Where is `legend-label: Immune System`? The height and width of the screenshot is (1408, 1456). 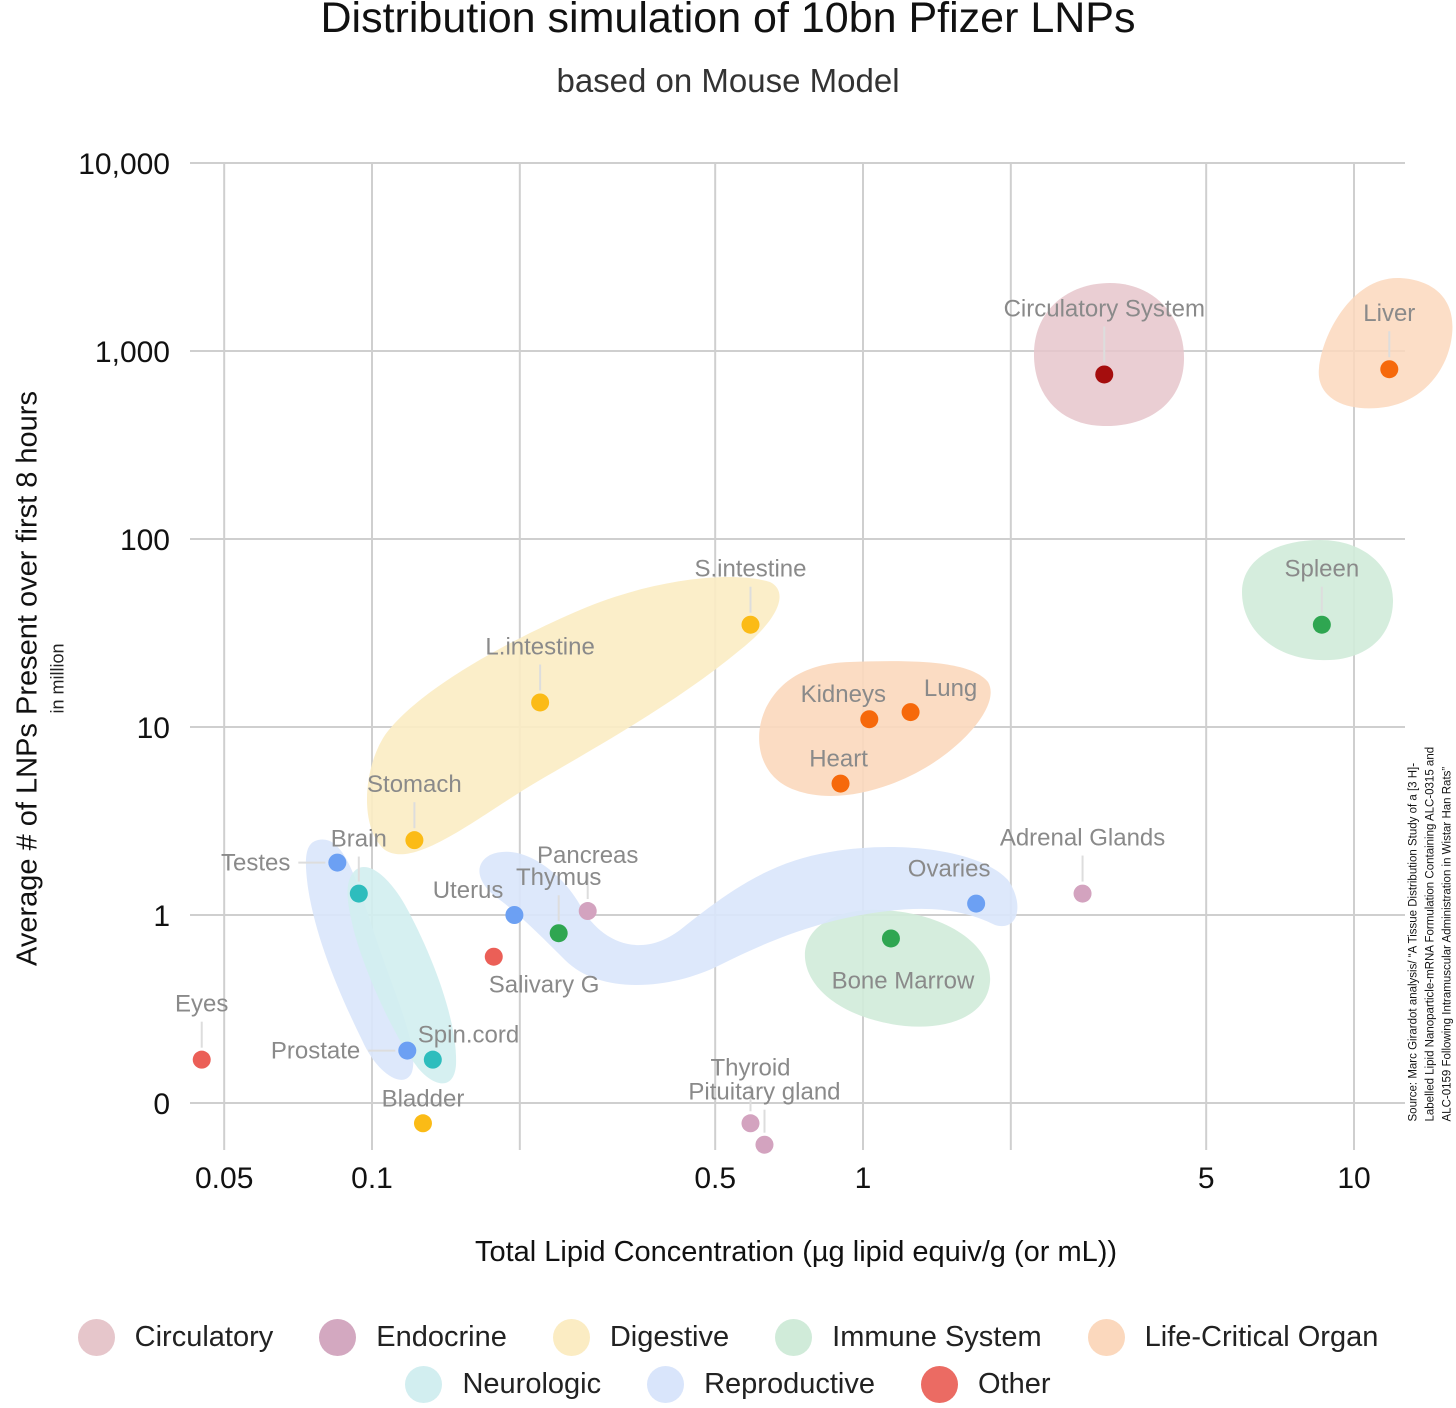
legend-label: Immune System is located at coordinates (937, 1337).